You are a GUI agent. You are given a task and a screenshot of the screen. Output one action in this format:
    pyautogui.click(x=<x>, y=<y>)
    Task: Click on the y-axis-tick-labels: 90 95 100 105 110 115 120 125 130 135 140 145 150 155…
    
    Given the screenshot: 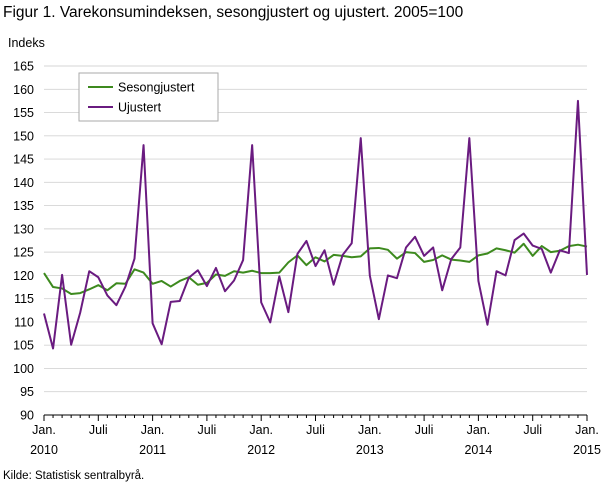 What is the action you would take?
    pyautogui.click(x=23, y=241)
    